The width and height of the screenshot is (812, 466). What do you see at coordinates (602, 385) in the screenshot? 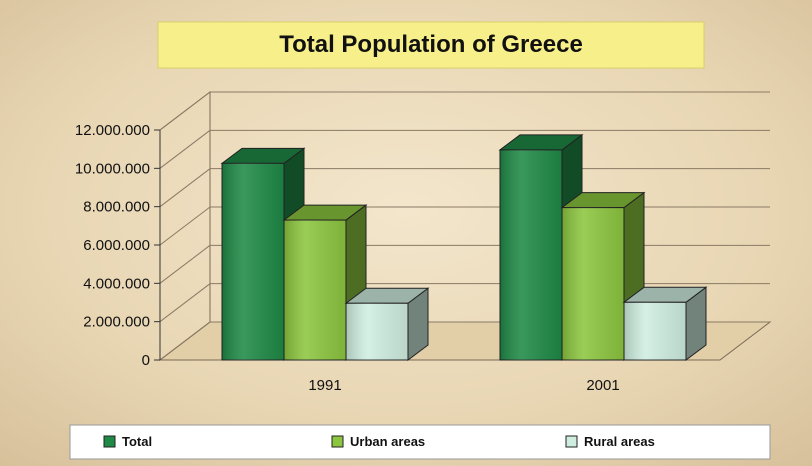
I see `x-tick-label: 2001` at bounding box center [602, 385].